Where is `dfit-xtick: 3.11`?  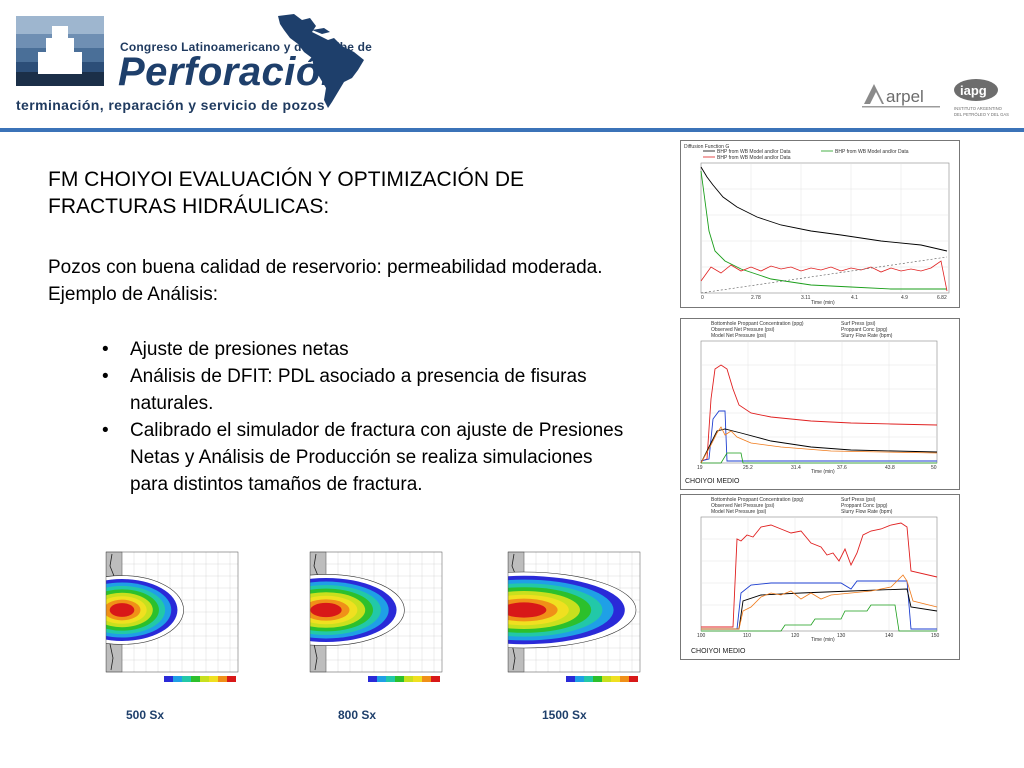
dfit-xtick: 3.11 is located at coordinates (806, 298).